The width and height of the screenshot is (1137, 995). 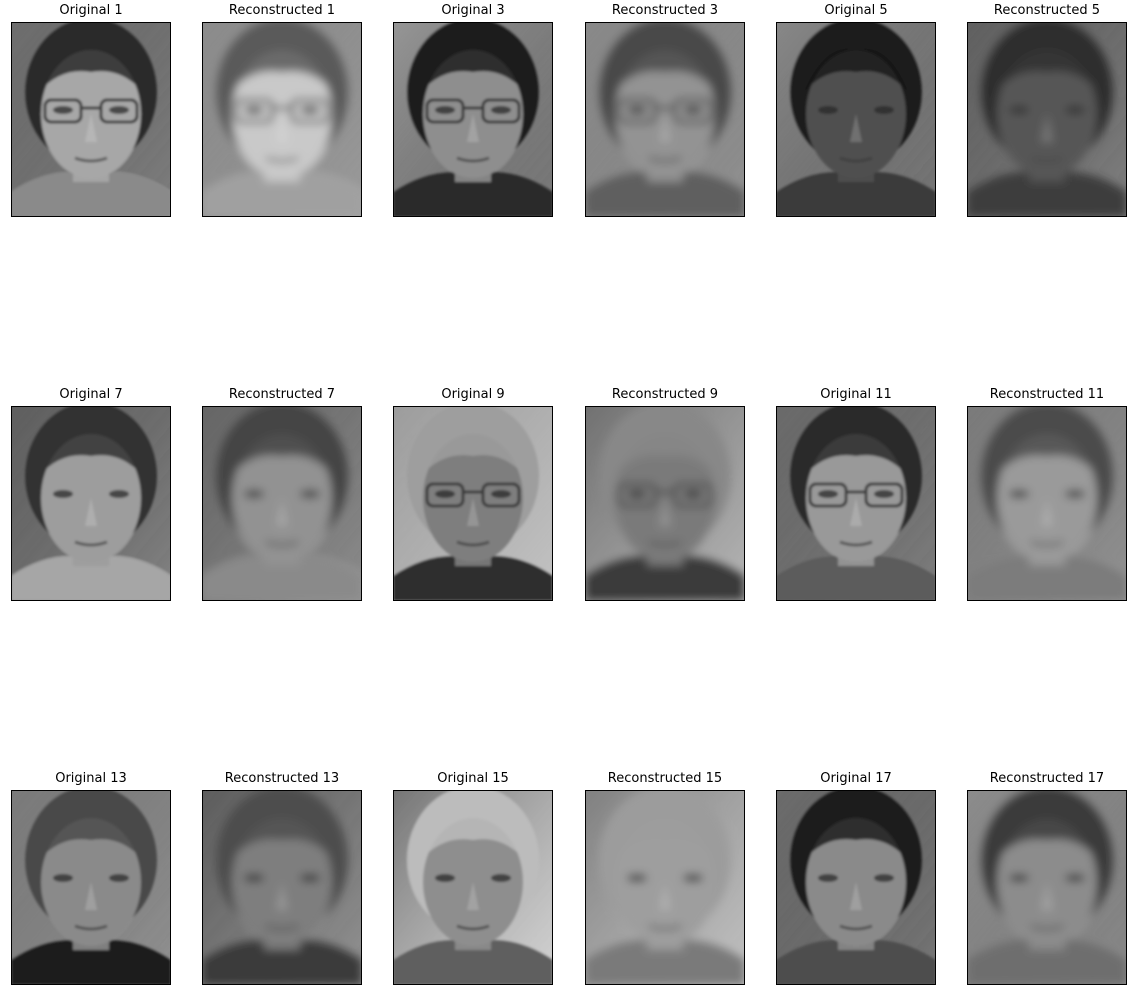 I want to click on face-panel: Reconstructed 15, so click(x=665, y=878).